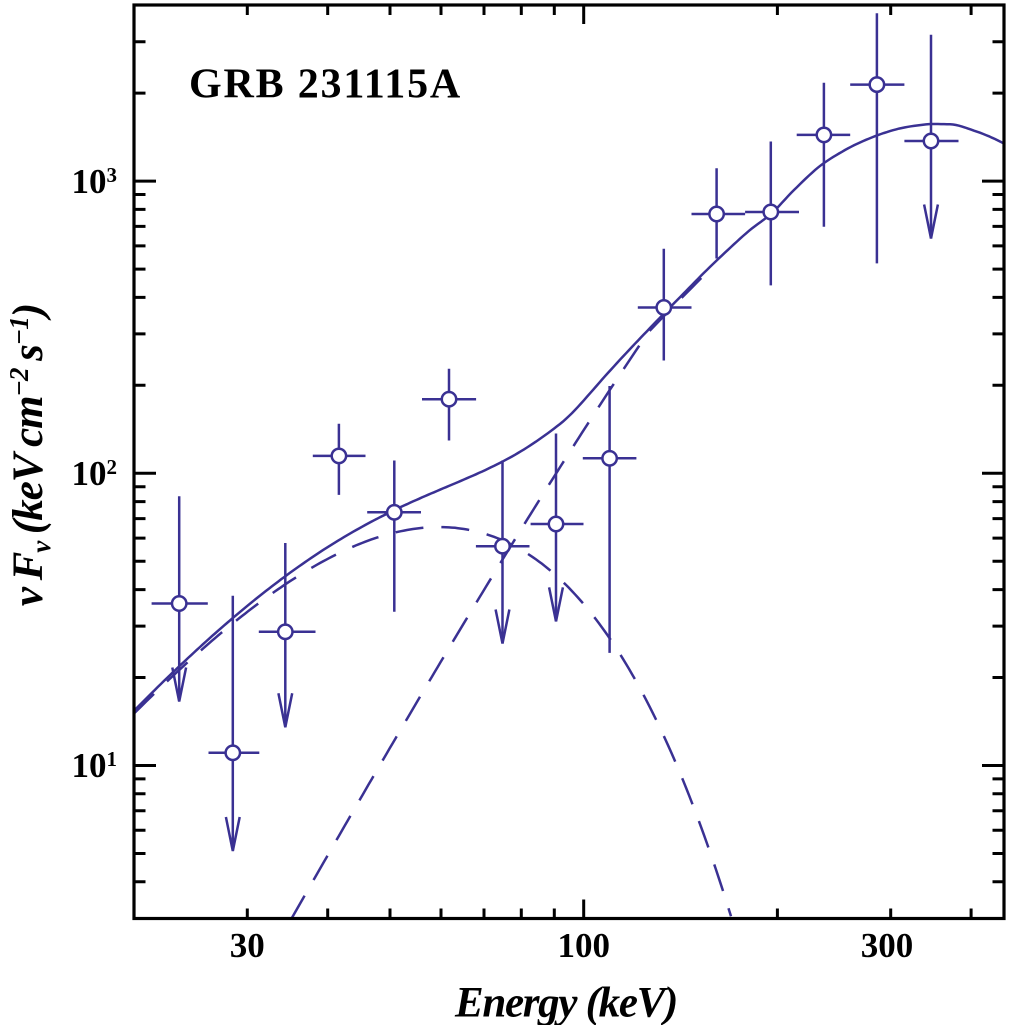 The height and width of the screenshot is (1025, 1010). What do you see at coordinates (583, 945) in the screenshot?
I see `svg-text: 100` at bounding box center [583, 945].